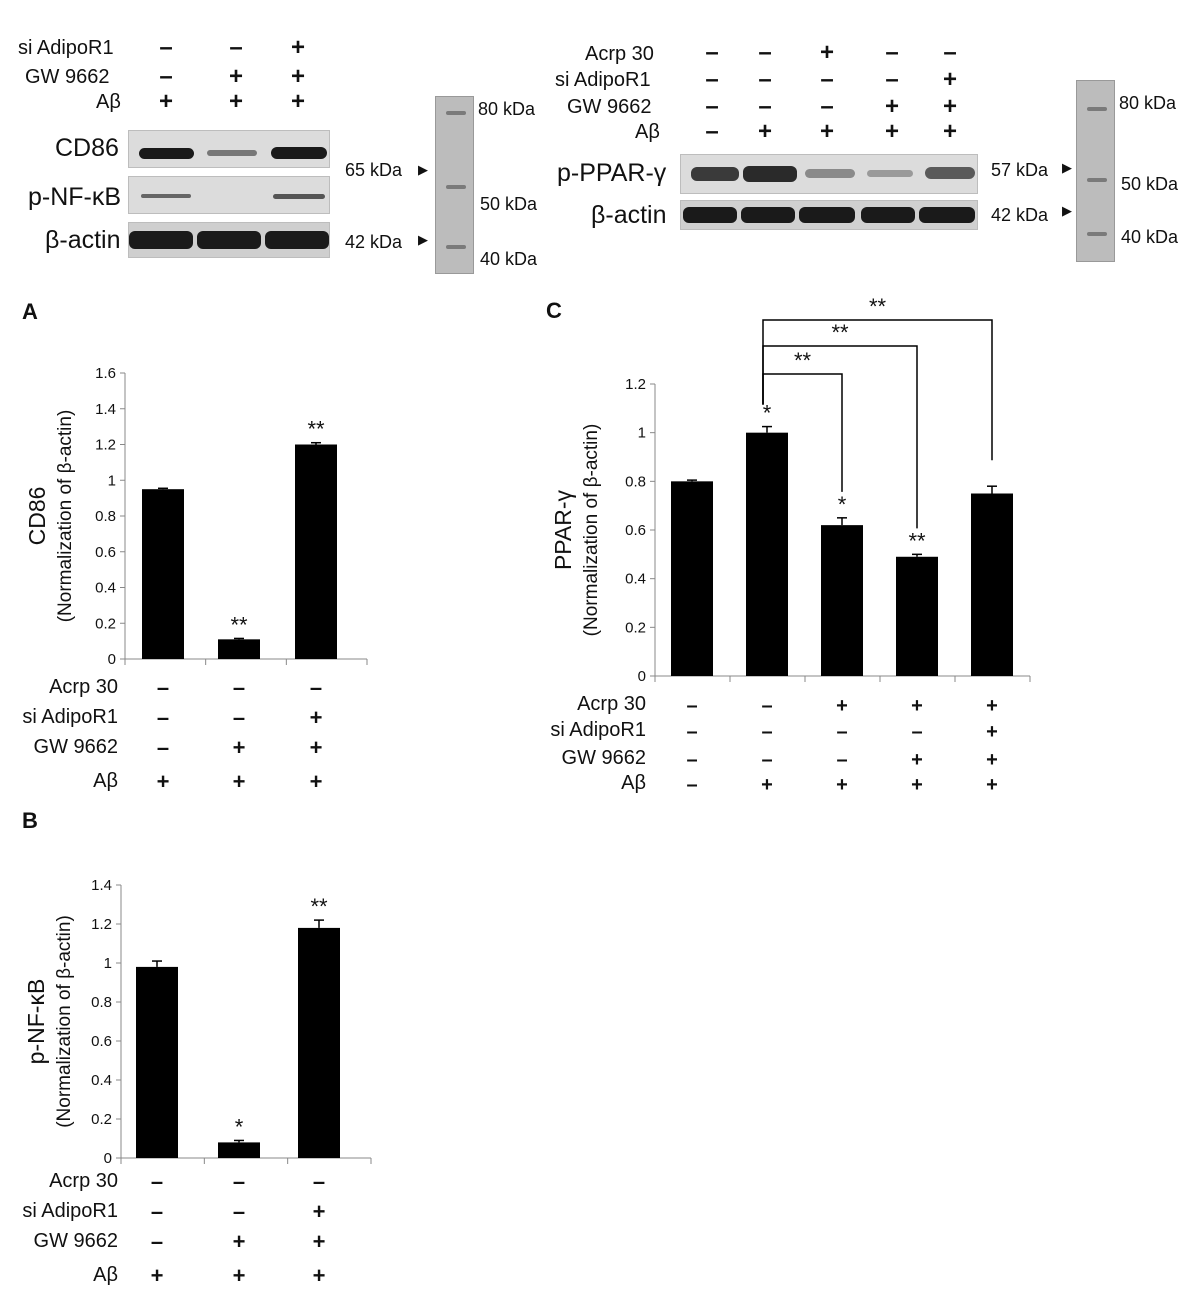  I want to click on y-tick-label: 0.8, so click(105, 516).